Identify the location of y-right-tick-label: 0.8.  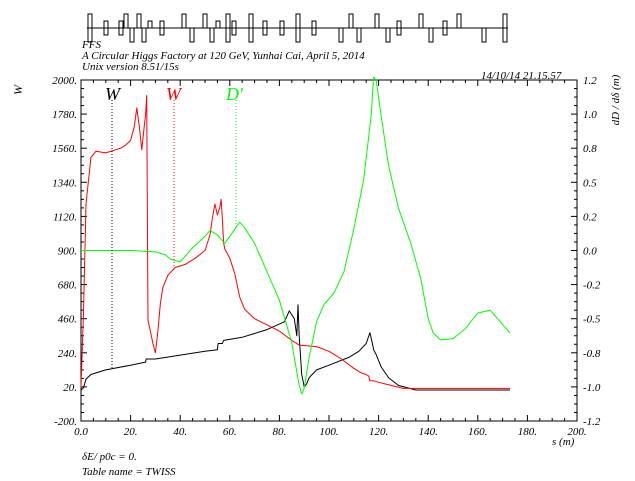
(590, 149).